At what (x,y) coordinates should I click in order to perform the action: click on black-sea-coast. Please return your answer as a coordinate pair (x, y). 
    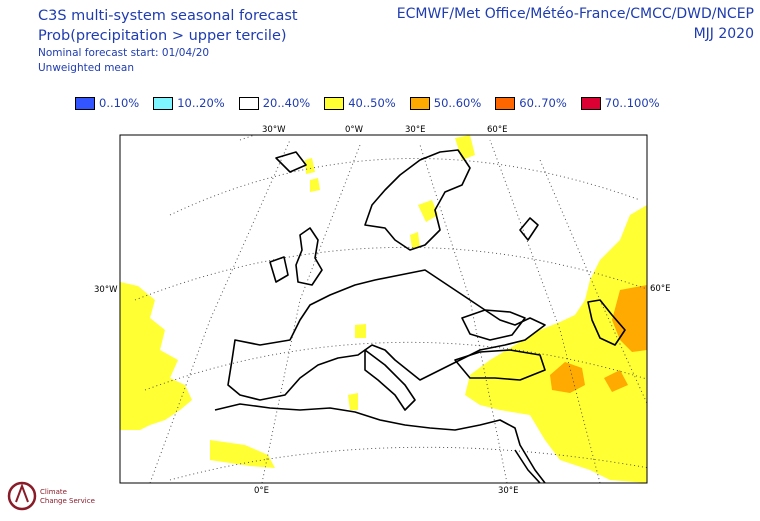
    Looking at the image, I should click on (493, 325).